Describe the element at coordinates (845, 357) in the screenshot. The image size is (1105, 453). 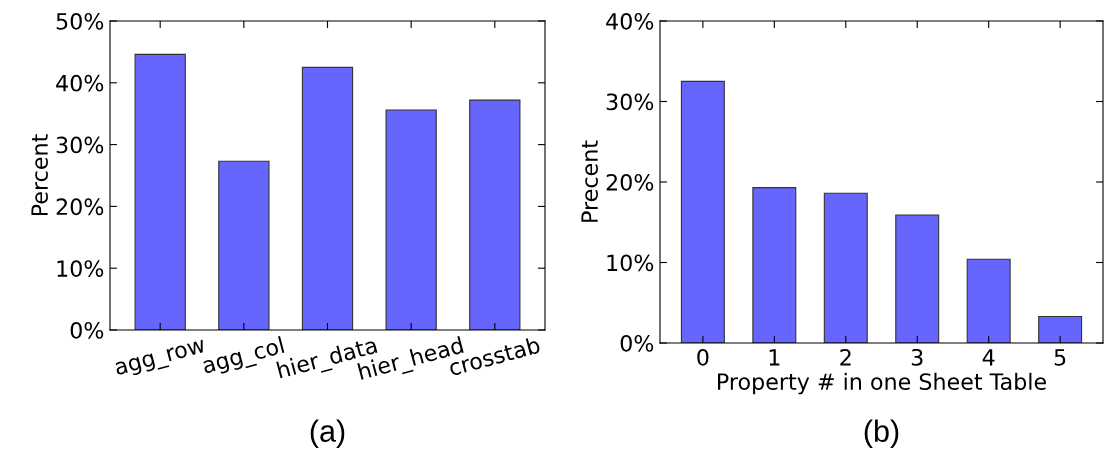
I see `x-tick-label: 2` at that location.